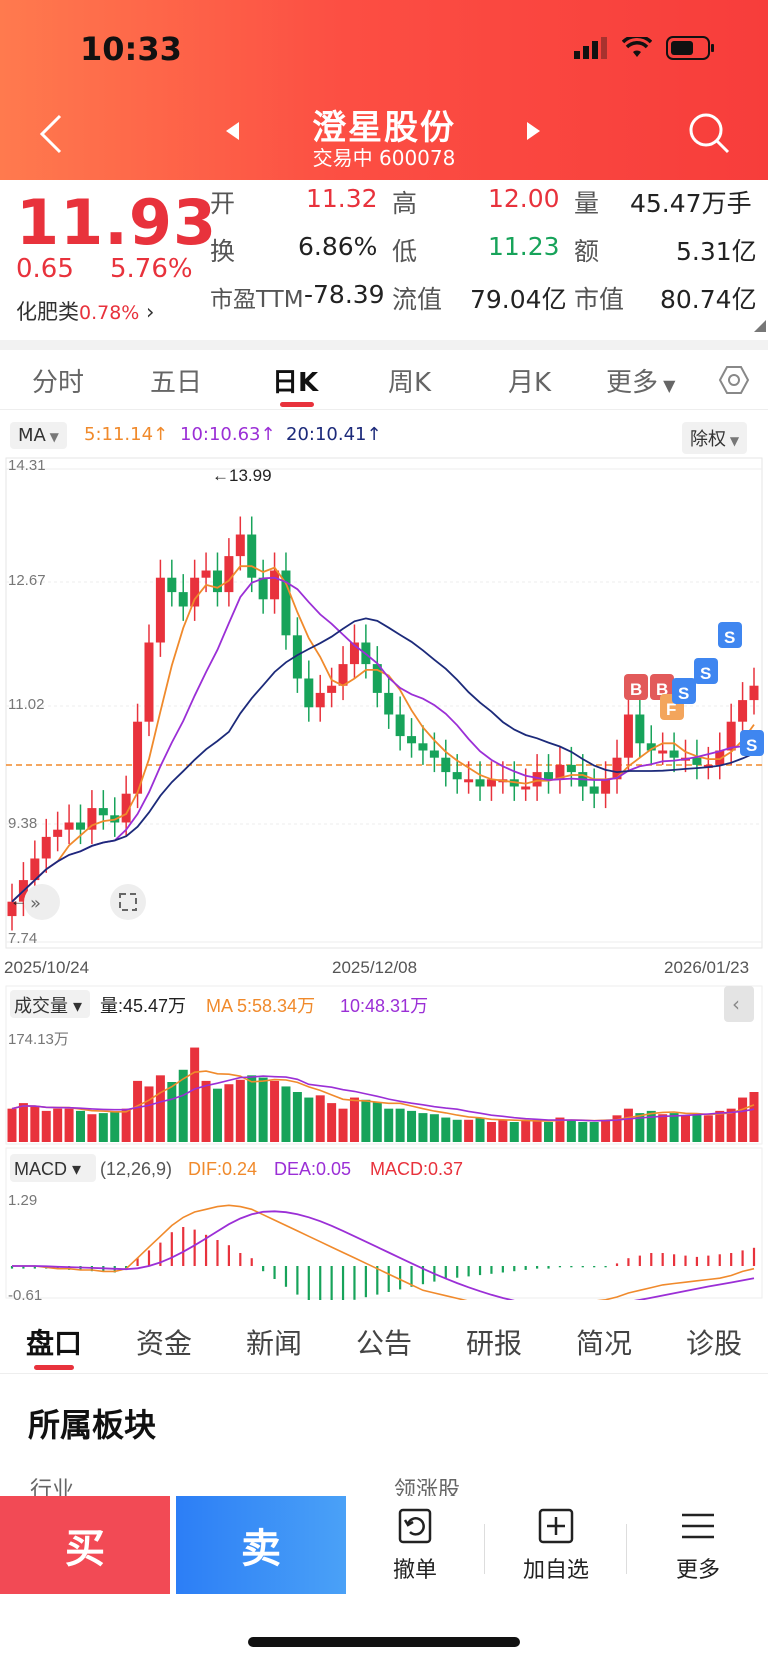 This screenshot has width=768, height=1663. I want to click on float-cap-value: 79.04亿, so click(518, 299).